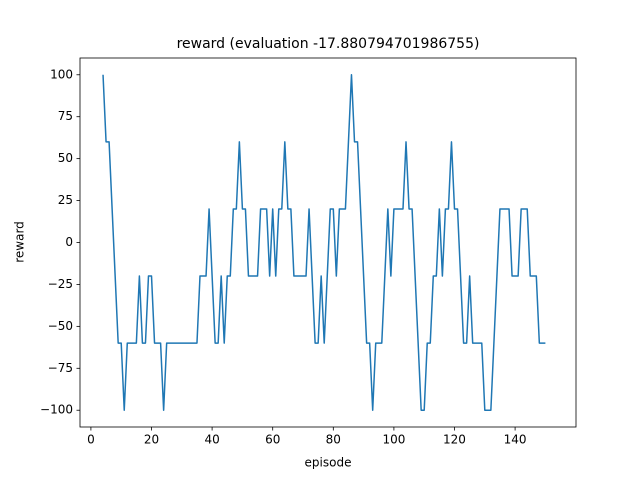 The width and height of the screenshot is (640, 480). Describe the element at coordinates (65, 200) in the screenshot. I see `y-tick-label: 25` at that location.